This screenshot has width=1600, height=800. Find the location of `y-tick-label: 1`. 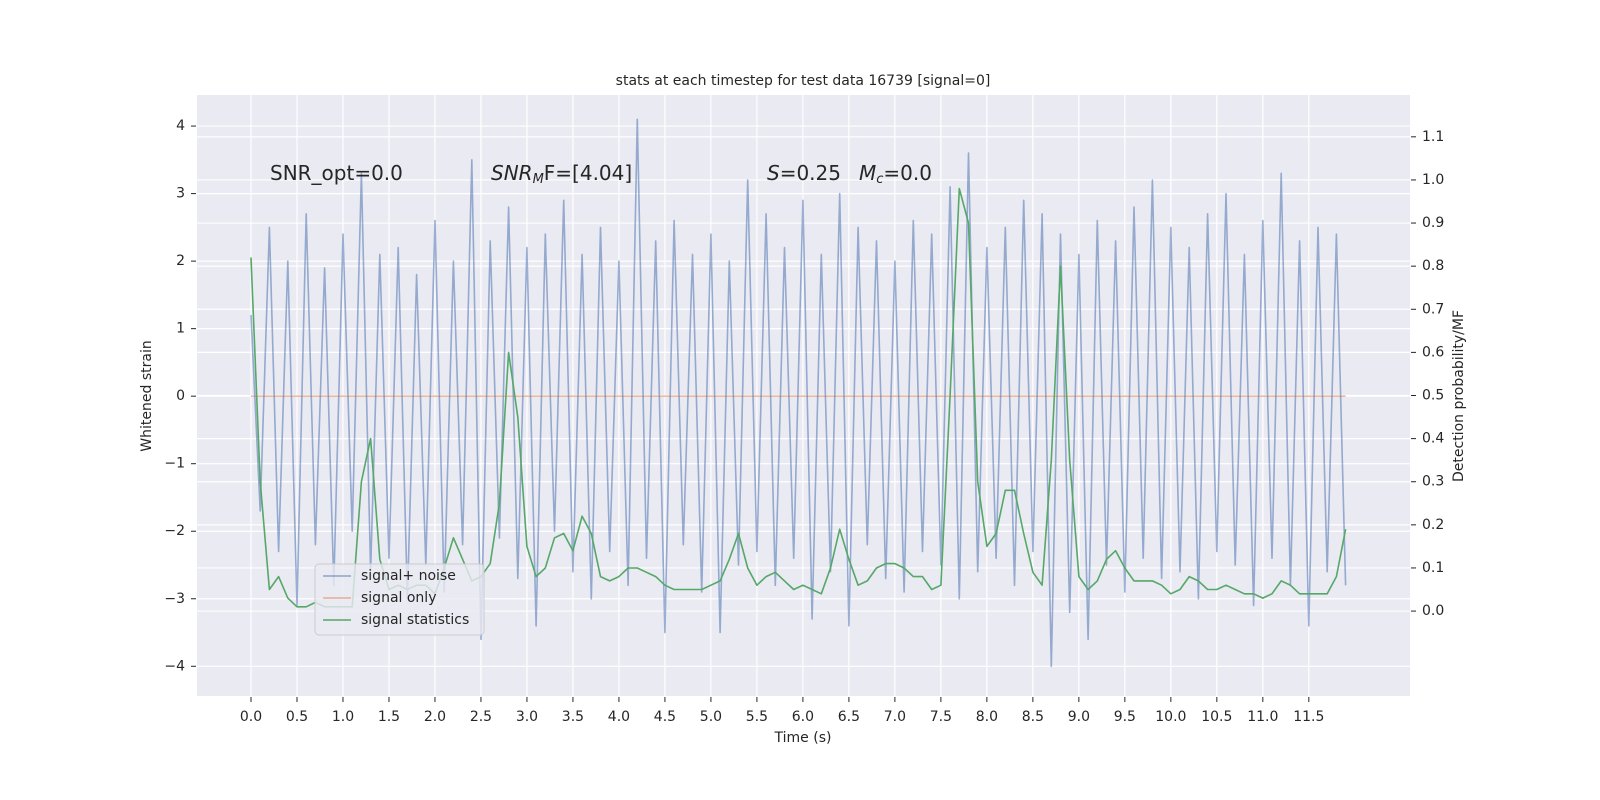

y-tick-label: 1 is located at coordinates (180, 329).